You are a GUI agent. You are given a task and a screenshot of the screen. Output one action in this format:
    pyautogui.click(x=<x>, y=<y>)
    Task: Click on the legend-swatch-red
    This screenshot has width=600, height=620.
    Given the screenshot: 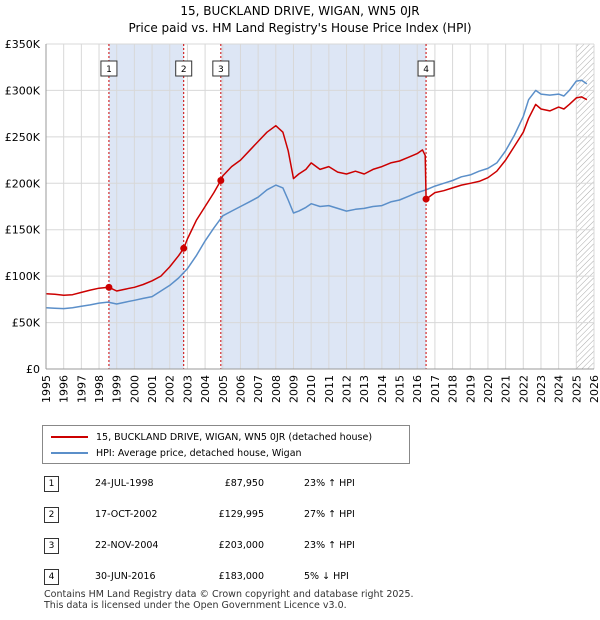 What is the action you would take?
    pyautogui.click(x=69, y=437)
    